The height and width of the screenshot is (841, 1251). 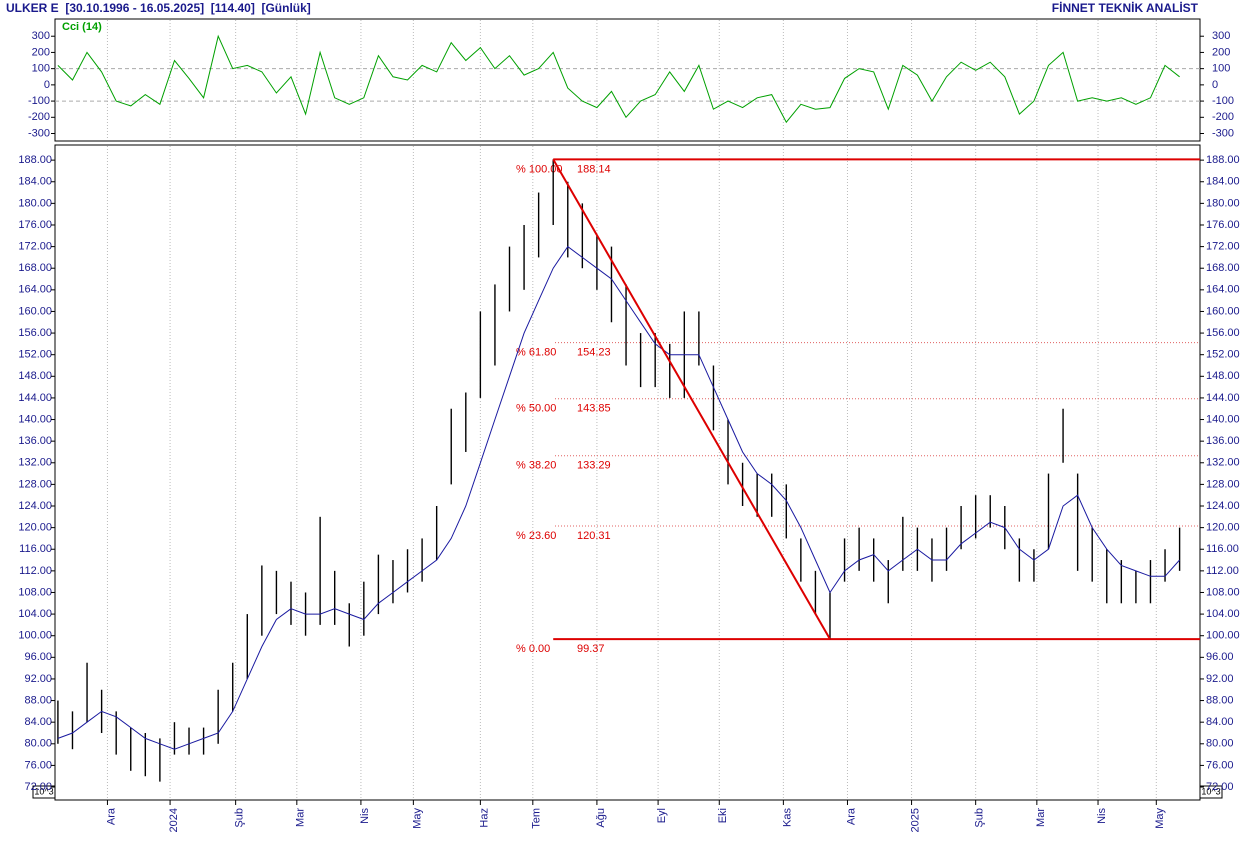 What do you see at coordinates (38, 722) in the screenshot?
I see `y-tick-label: 84.00` at bounding box center [38, 722].